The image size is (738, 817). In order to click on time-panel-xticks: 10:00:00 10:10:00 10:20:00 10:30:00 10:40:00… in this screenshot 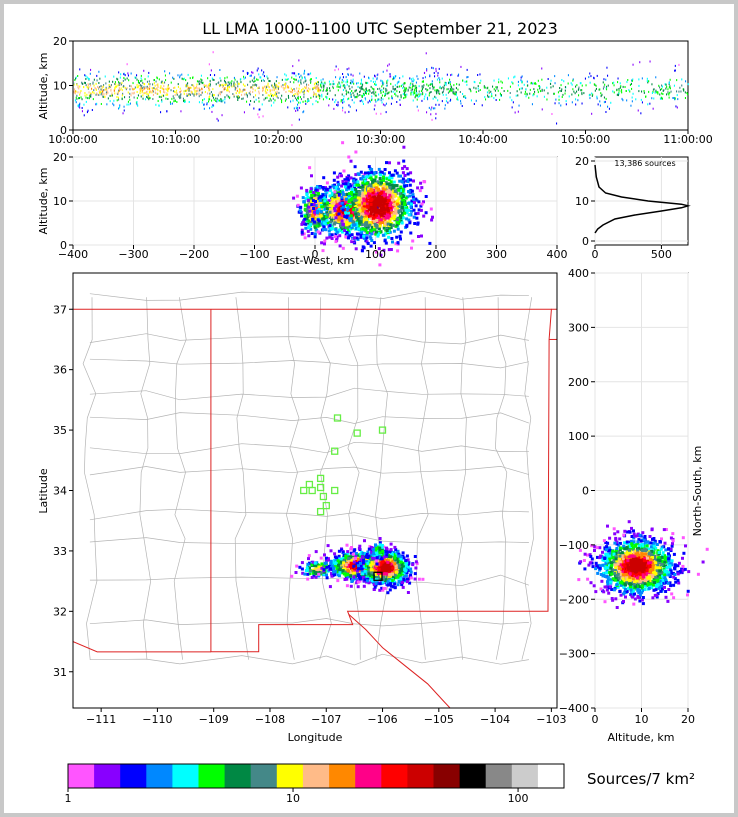, I will do `click(380, 138)`.